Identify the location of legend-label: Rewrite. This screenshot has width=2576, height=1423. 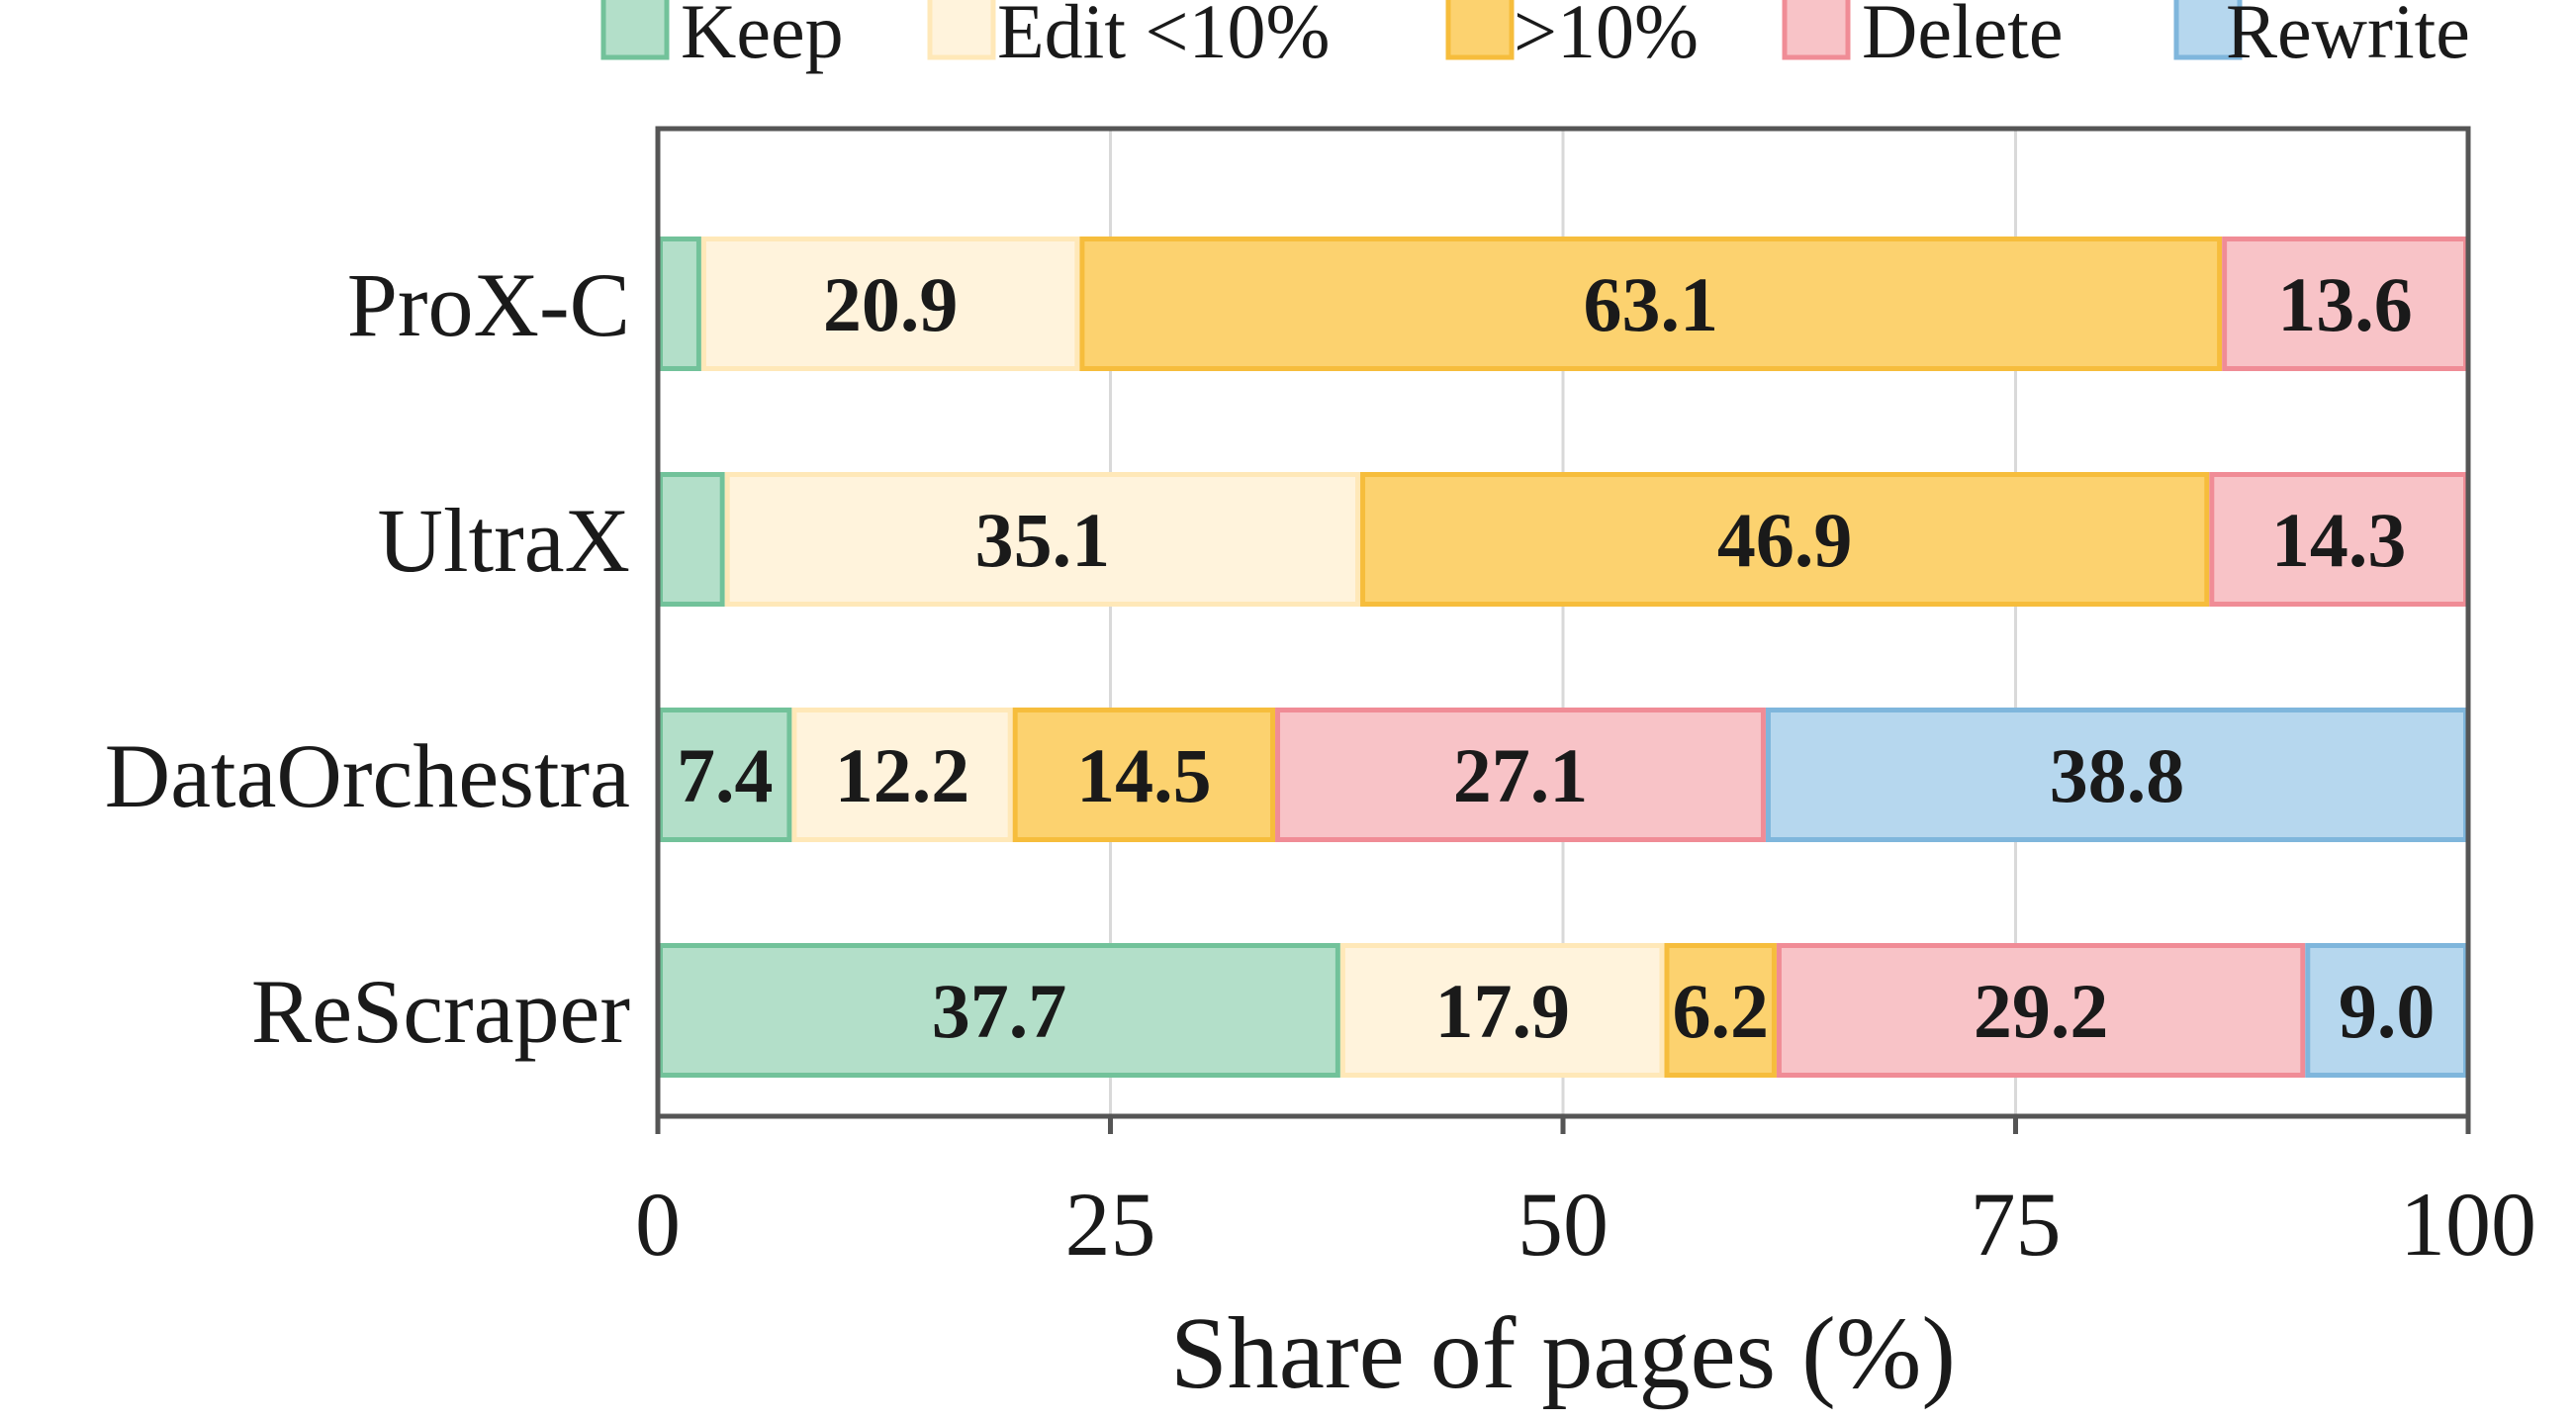
(2348, 37).